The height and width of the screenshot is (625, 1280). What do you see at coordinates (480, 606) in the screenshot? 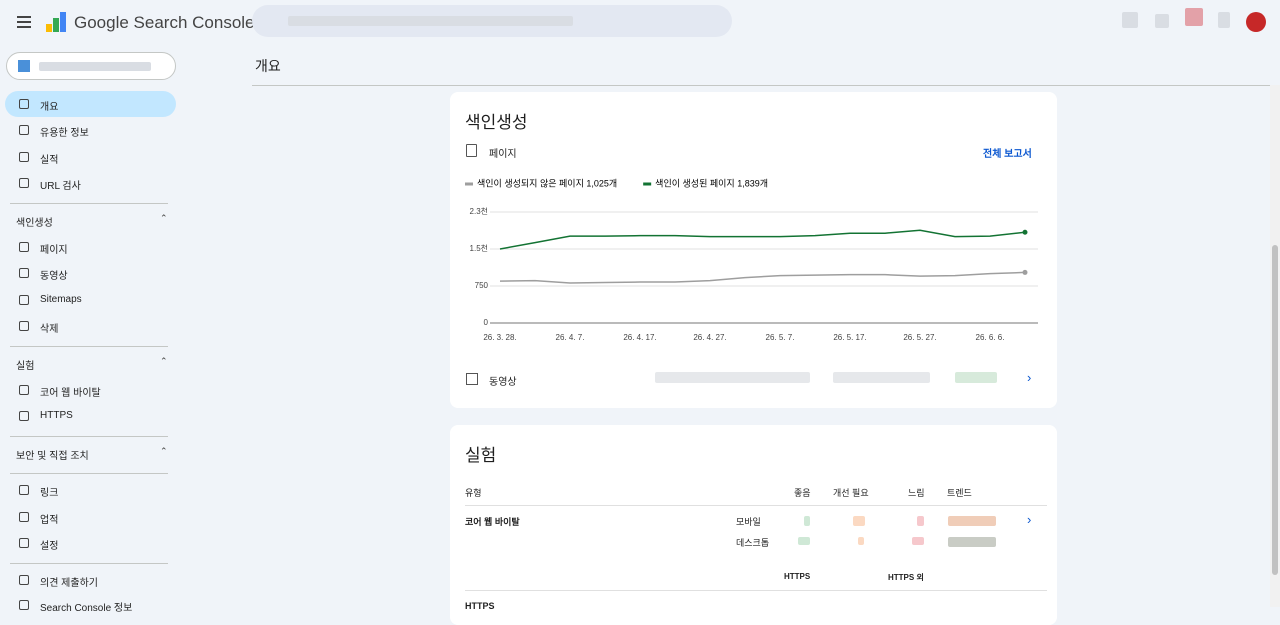
I see `row-label: HTTPS` at bounding box center [480, 606].